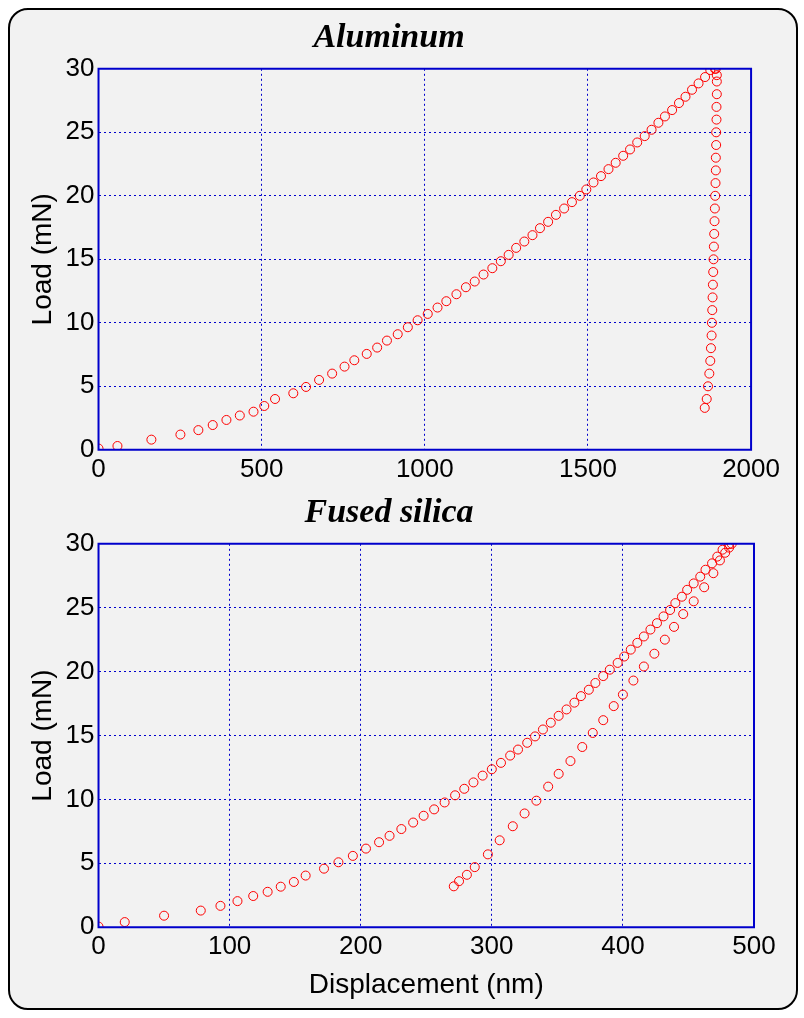 This screenshot has width=804, height=1018. I want to click on x-axis-title: Displacement (nm), so click(426, 983).